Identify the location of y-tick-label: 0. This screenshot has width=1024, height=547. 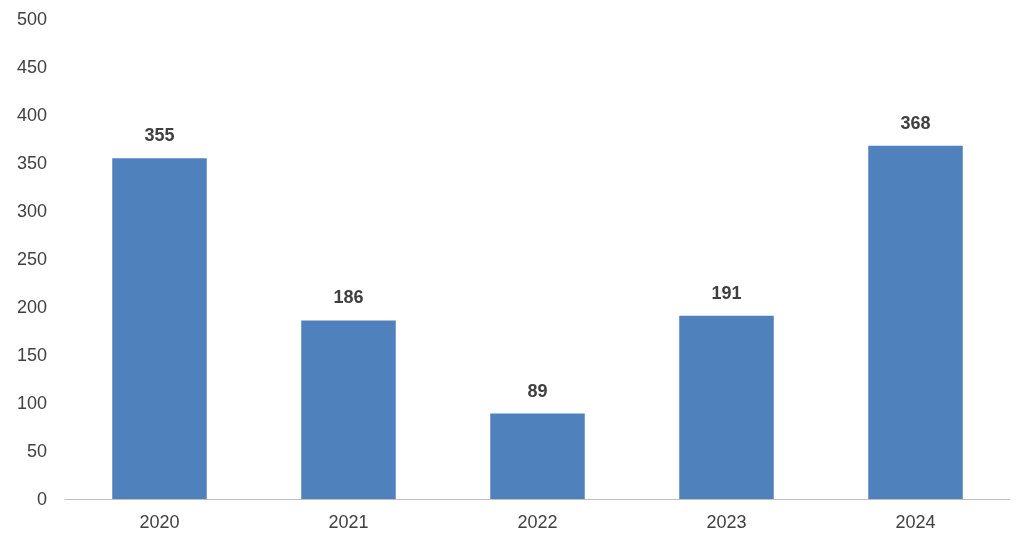
(41, 499).